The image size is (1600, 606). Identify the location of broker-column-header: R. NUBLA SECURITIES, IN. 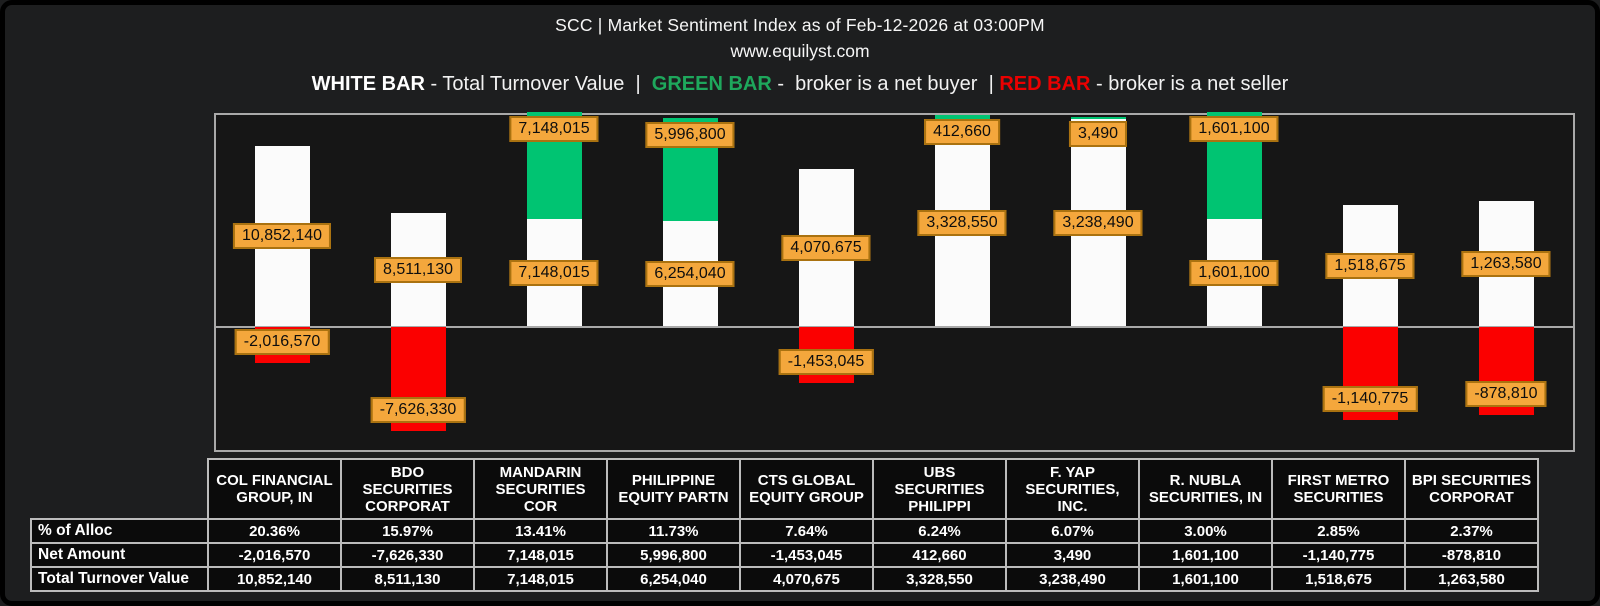
(1205, 489).